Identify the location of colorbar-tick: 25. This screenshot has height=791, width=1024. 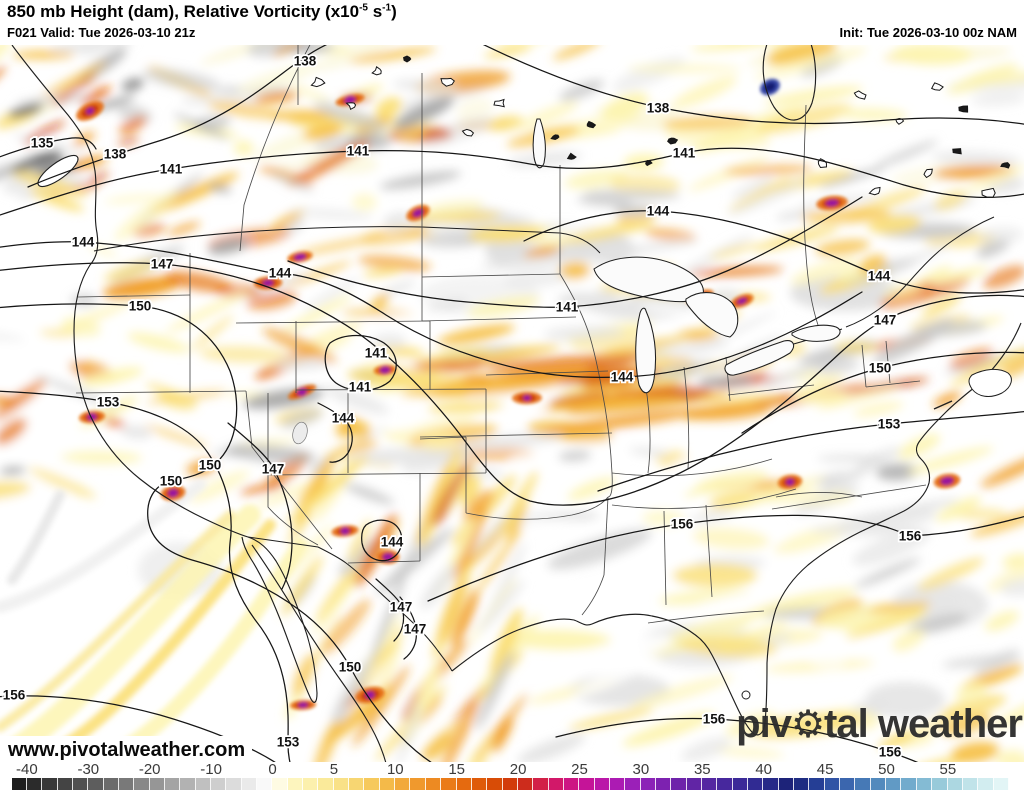
(579, 769).